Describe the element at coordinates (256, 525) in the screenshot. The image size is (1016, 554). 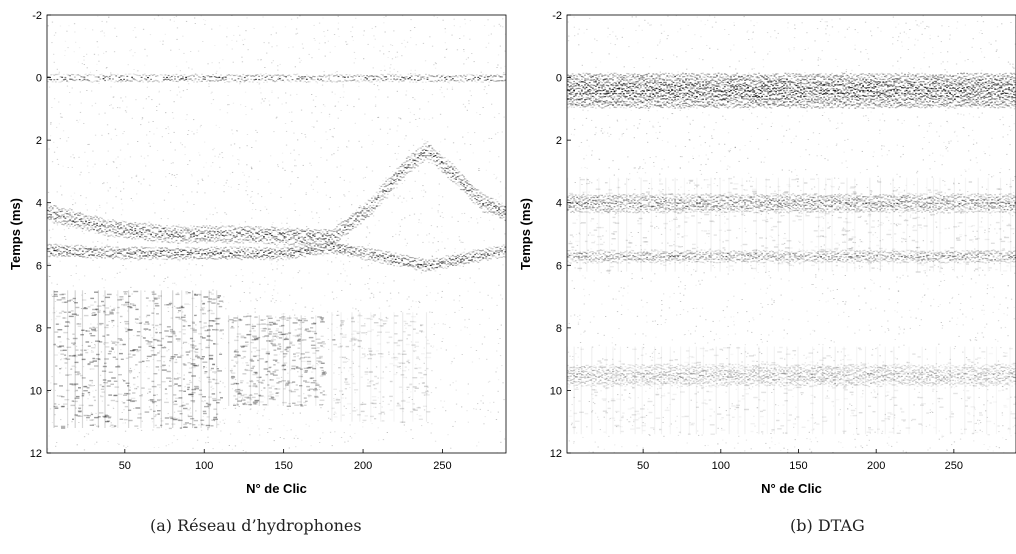
I see `caption-hydrophone-array: (a) Réseau d’hydrophones` at that location.